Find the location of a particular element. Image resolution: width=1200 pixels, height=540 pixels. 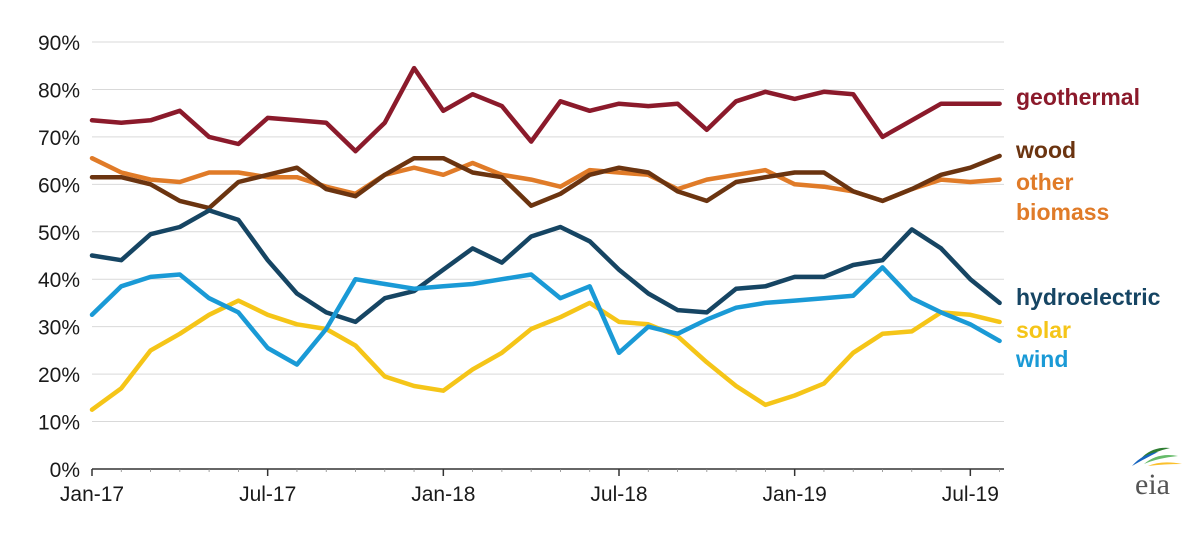

y-tick-label: 70% is located at coordinates (59, 138).